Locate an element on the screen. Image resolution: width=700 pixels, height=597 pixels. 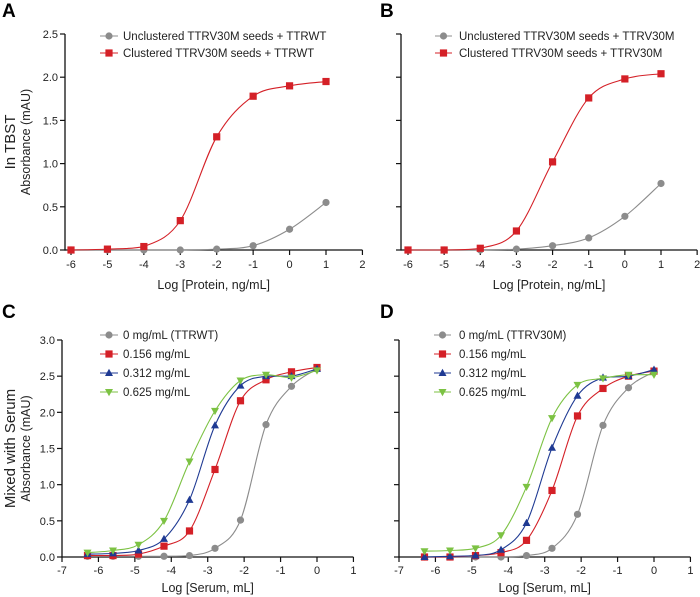
y-tick-label: 1.0 is located at coordinates (47, 486).